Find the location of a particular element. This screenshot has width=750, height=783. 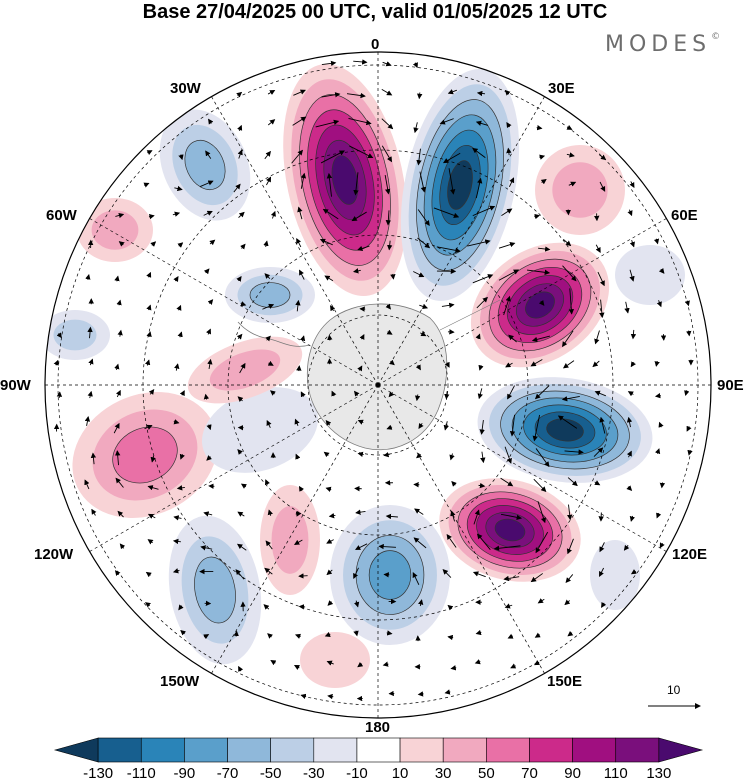

label-lon-30e: 30E is located at coordinates (561, 88).